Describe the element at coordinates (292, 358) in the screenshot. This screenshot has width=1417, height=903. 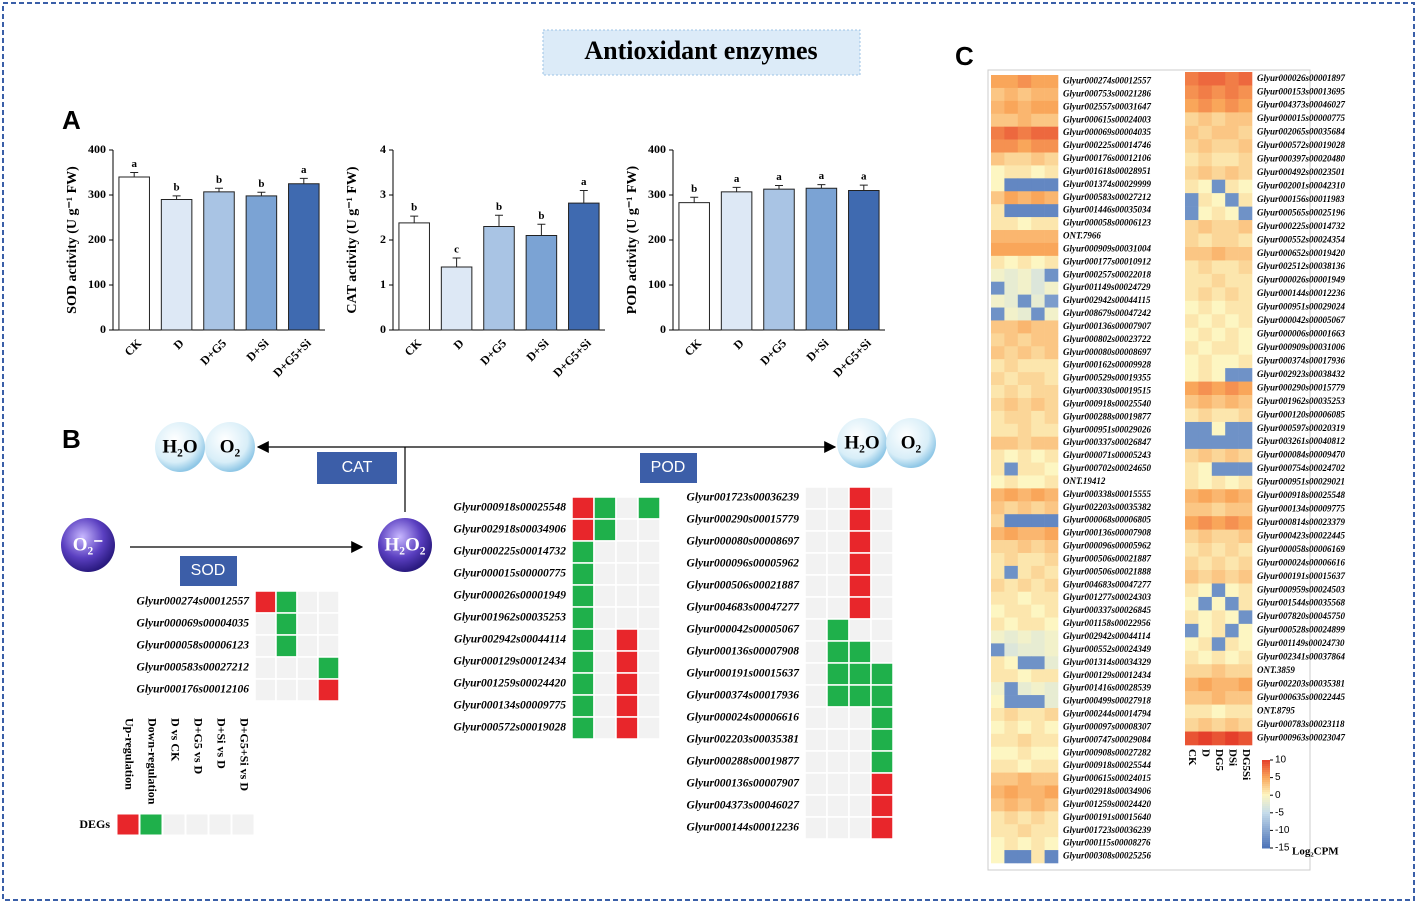
I see `x-tick-label: D+G5+Si` at that location.